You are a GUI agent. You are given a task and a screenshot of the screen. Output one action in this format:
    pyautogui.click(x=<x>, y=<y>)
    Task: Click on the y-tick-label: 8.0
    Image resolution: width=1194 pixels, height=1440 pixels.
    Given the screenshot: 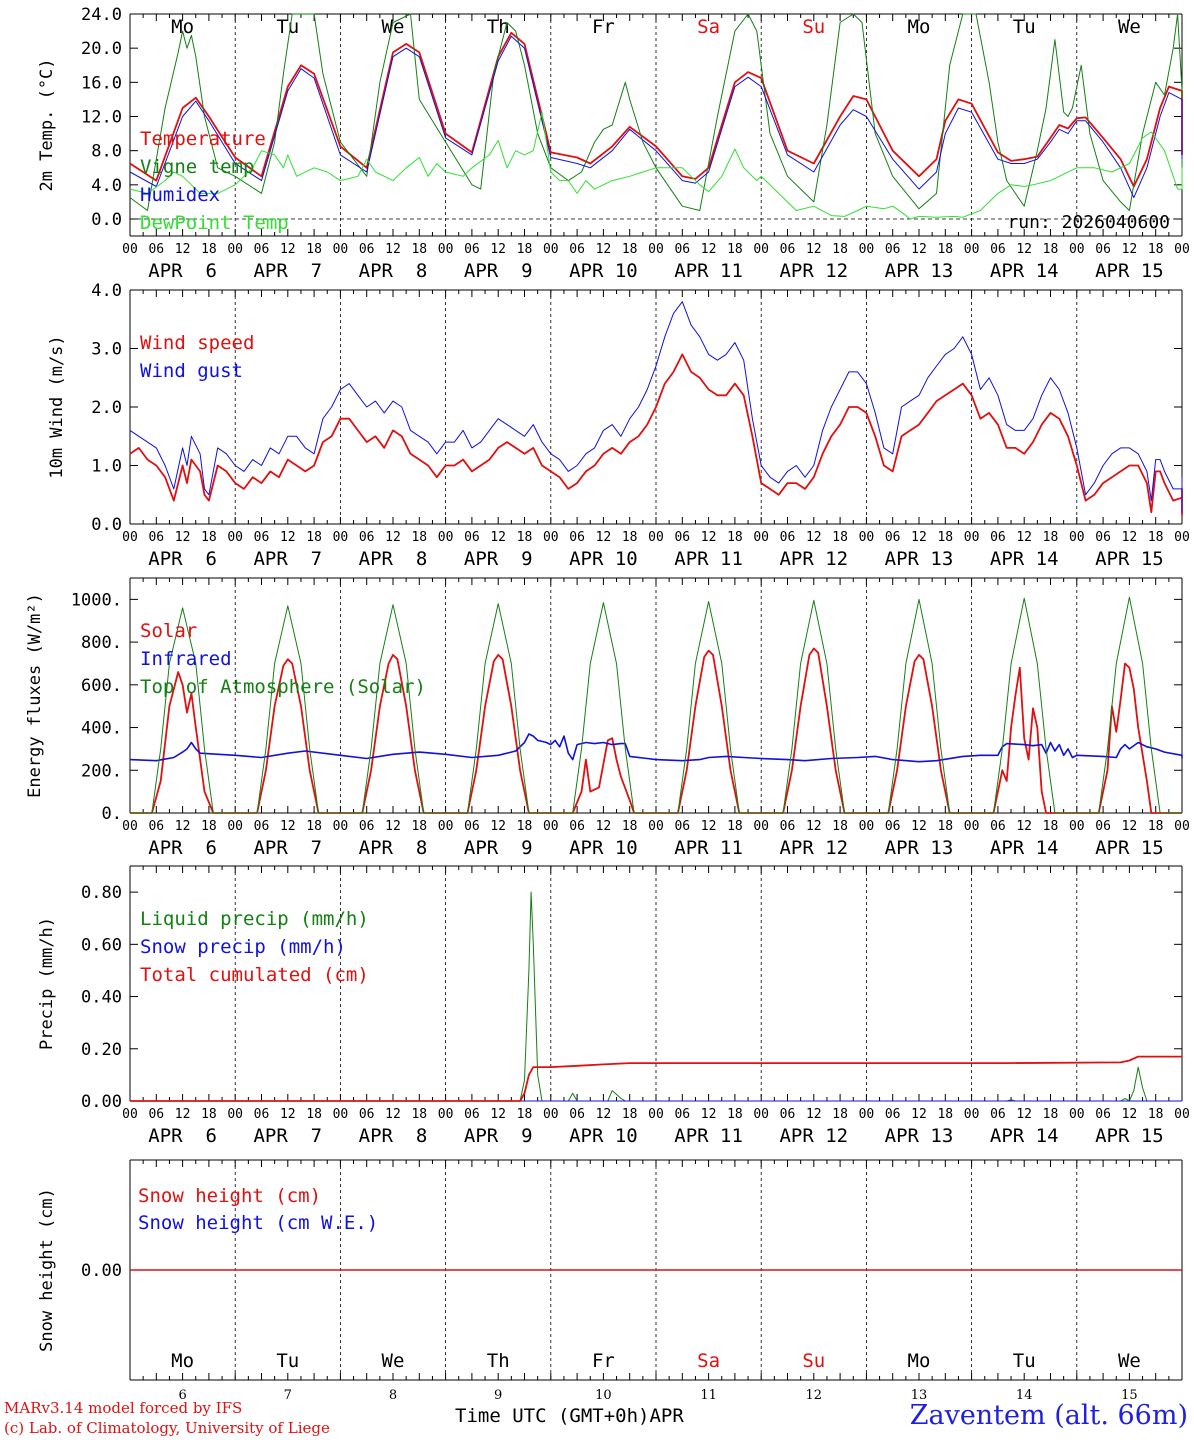 What is the action you would take?
    pyautogui.click(x=106, y=152)
    